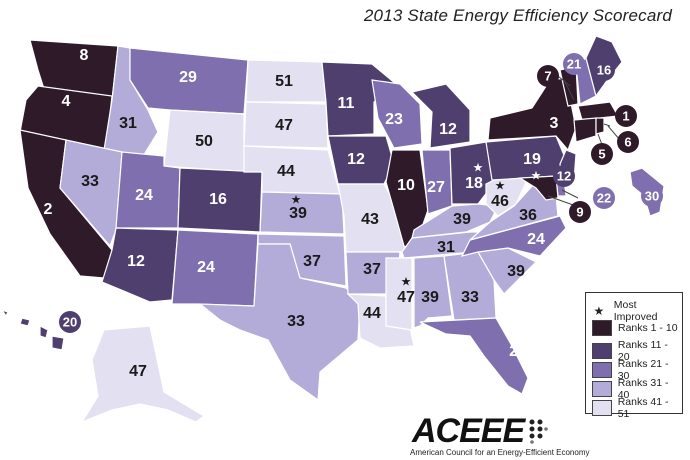 This screenshot has width=690, height=460. Describe the element at coordinates (637, 408) in the screenshot. I see `legend-item-tier5: Ranks 41 - 51` at that location.